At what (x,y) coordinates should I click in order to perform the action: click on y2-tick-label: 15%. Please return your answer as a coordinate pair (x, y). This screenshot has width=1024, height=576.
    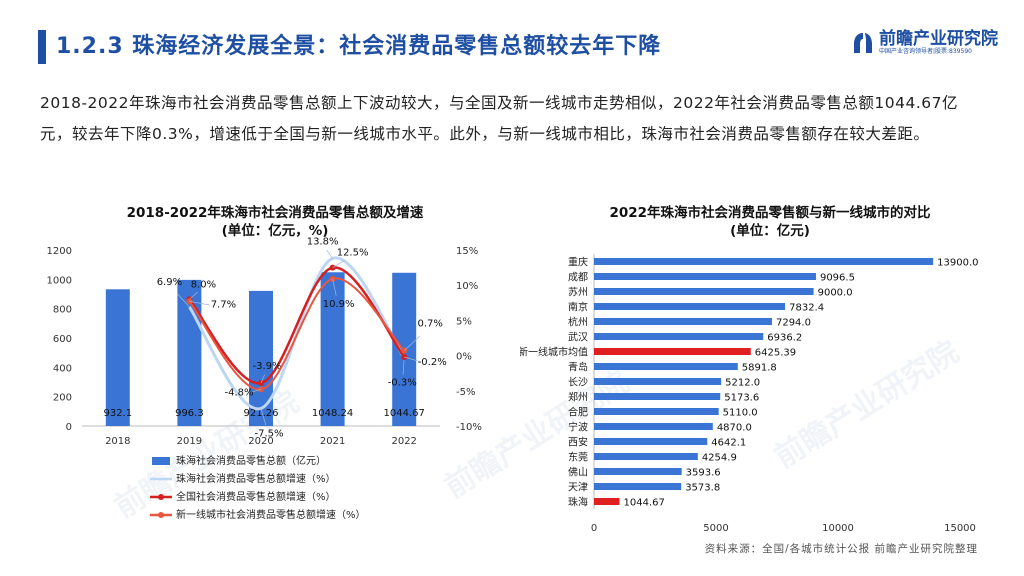
    Looking at the image, I should click on (467, 251).